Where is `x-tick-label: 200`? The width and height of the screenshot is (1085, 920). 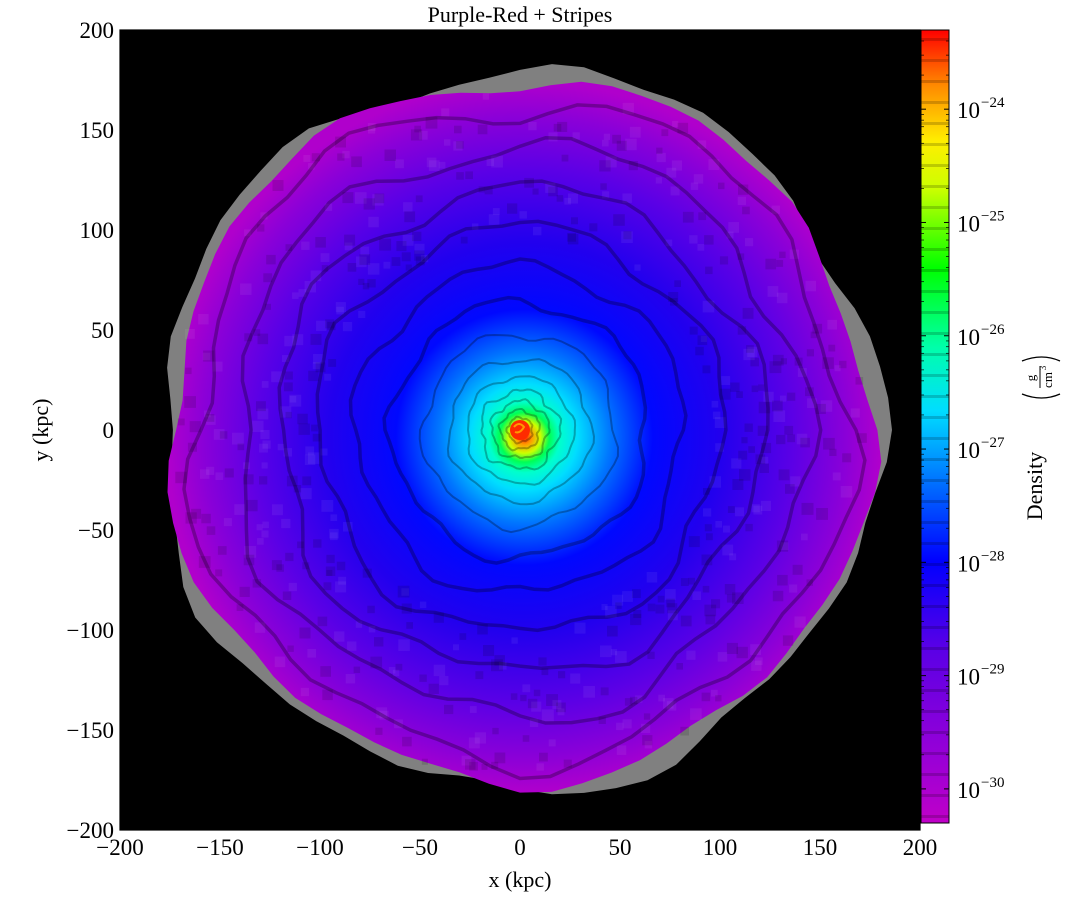 x-tick-label: 200 is located at coordinates (920, 847).